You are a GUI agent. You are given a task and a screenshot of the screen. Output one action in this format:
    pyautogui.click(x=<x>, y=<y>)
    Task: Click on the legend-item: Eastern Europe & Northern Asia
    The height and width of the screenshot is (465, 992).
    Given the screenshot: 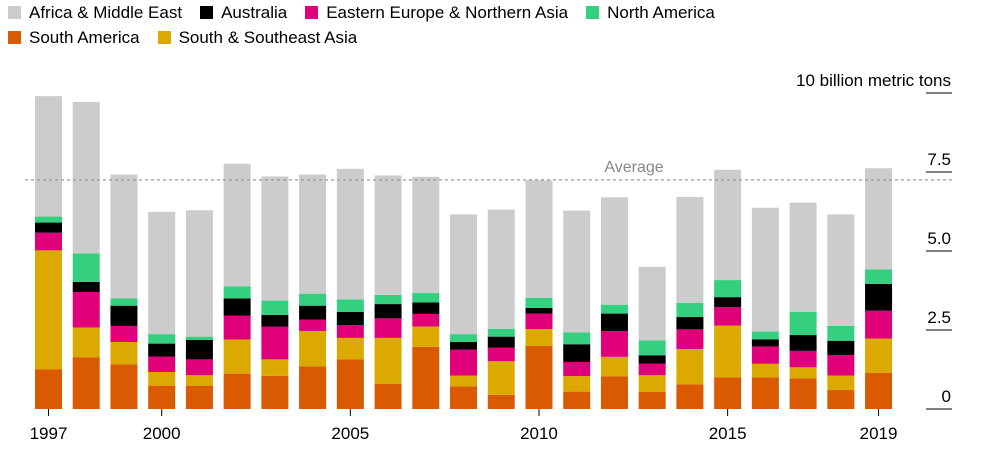 What is the action you would take?
    pyautogui.click(x=436, y=13)
    